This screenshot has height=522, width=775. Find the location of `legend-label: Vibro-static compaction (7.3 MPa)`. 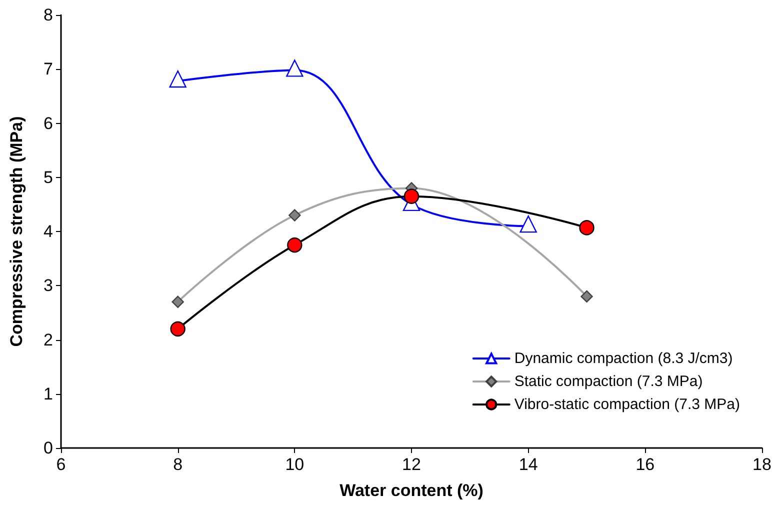

legend-label: Vibro-static compaction (7.3 MPa) is located at coordinates (627, 404).